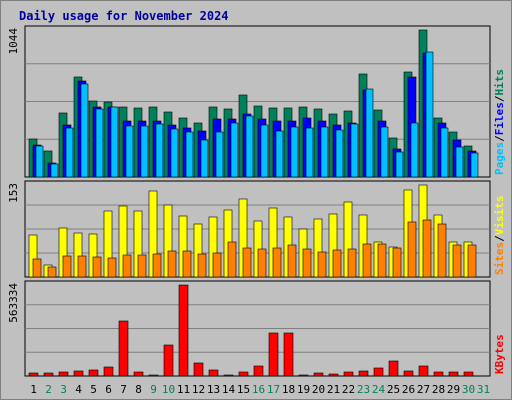  I want to click on x-tick-label-day-7: 7, so click(123, 389).